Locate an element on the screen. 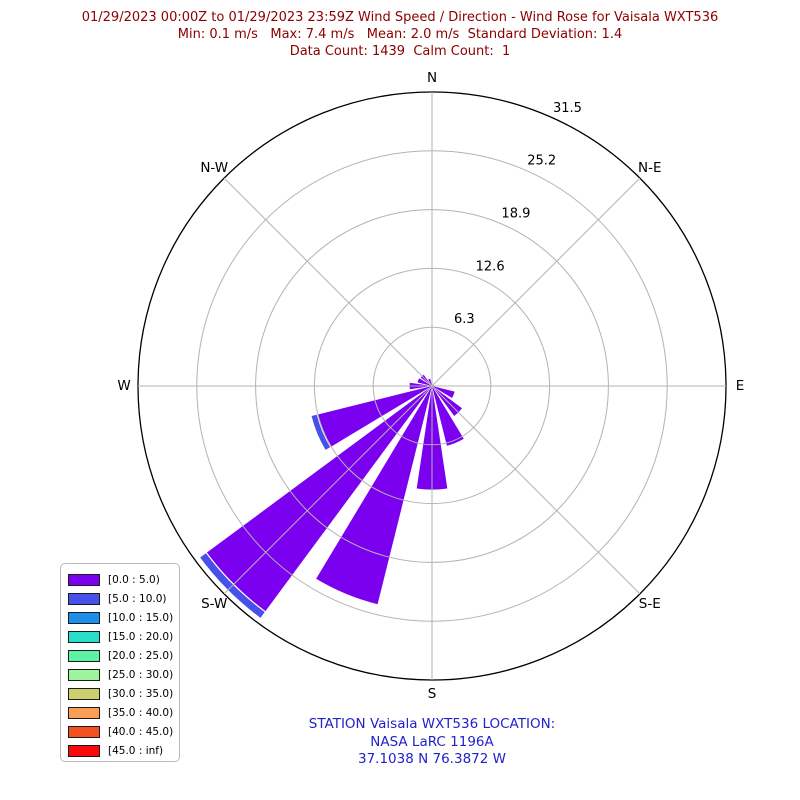 The height and width of the screenshot is (800, 800). petal-wnw-bin0 is located at coordinates (424, 382).